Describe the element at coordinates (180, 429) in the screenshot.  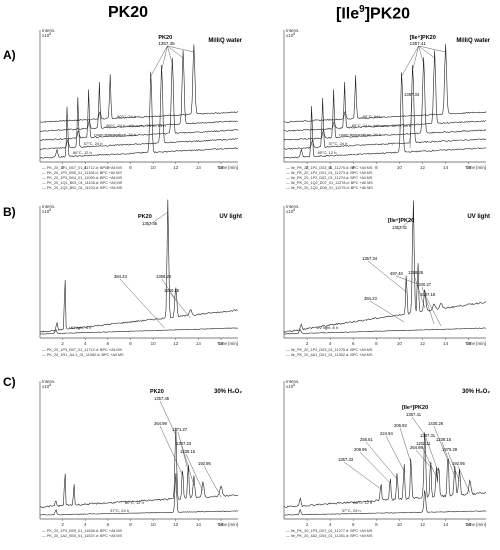
I see `peak-mass-label: 1371.27` at that location.